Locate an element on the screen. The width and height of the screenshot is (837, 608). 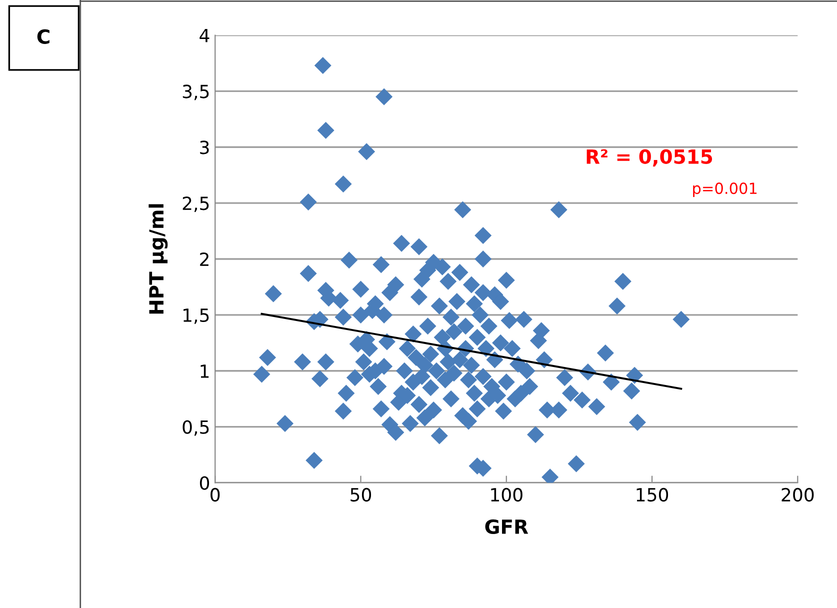
x-tick-label: 100 is located at coordinates (506, 495).